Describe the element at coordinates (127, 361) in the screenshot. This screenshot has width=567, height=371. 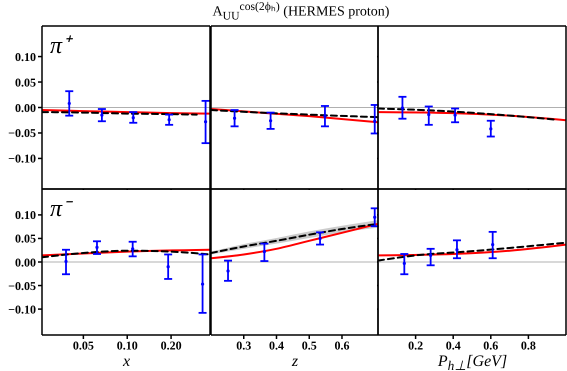
I see `x-axis-title: x` at that location.